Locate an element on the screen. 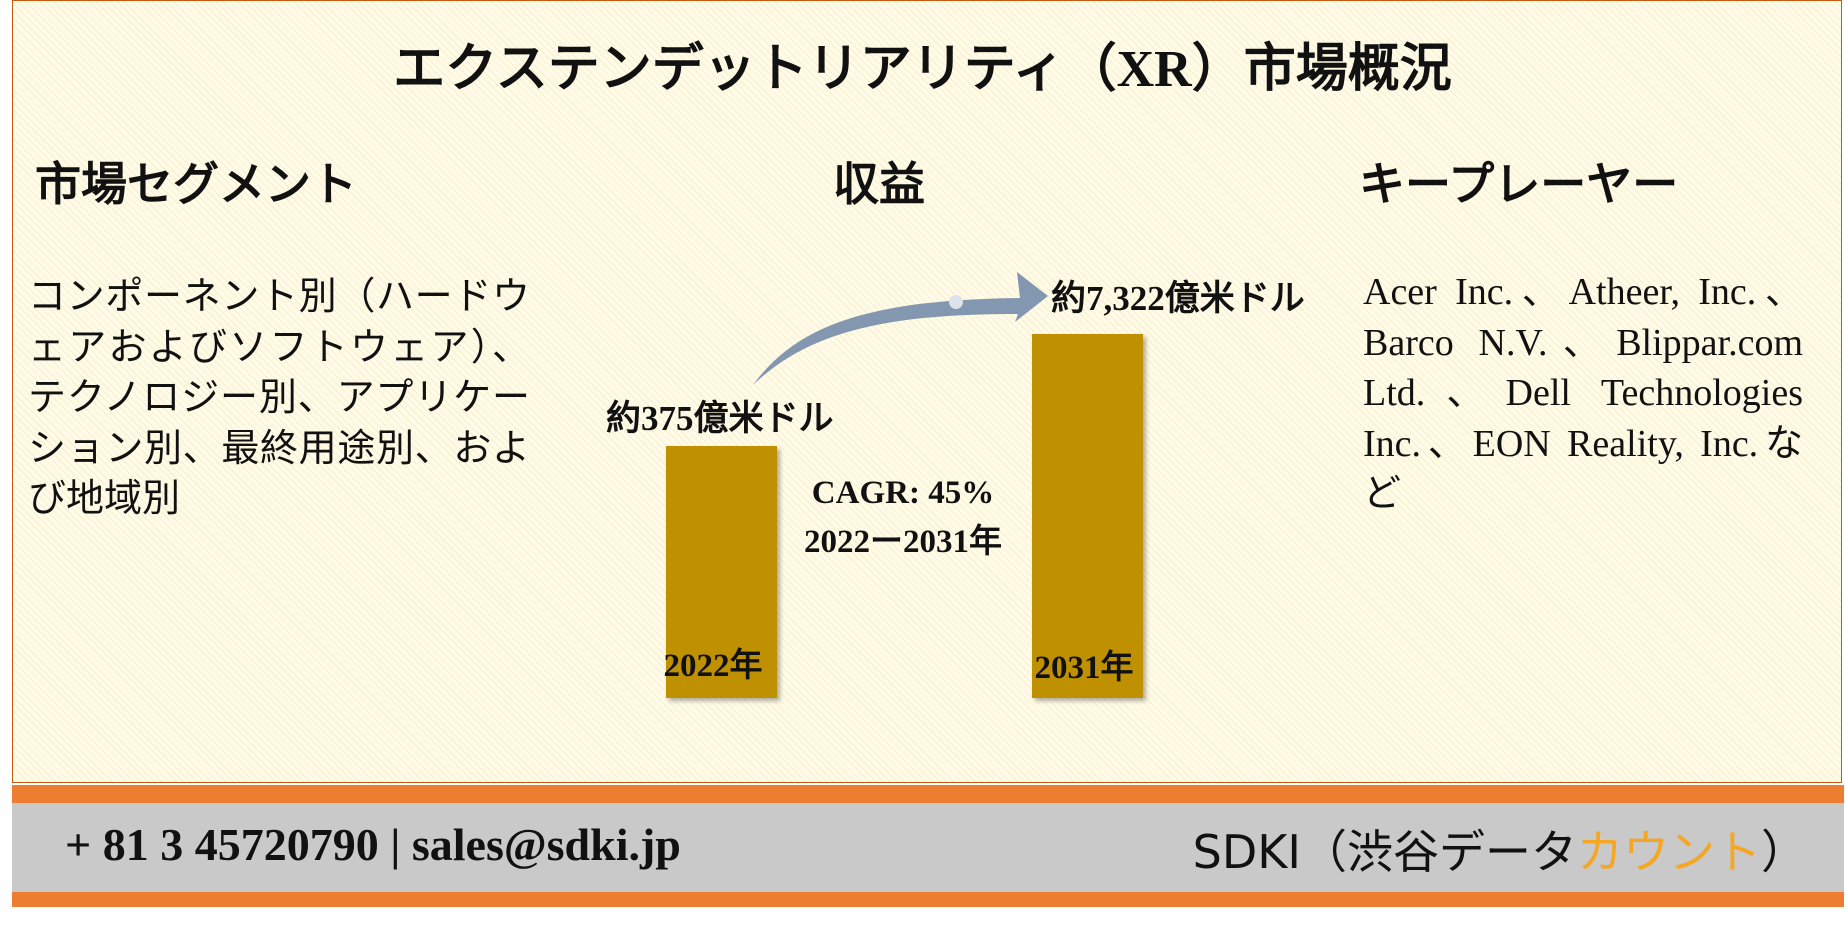 The height and width of the screenshot is (926, 1845). arrow-highlight is located at coordinates (956, 302).